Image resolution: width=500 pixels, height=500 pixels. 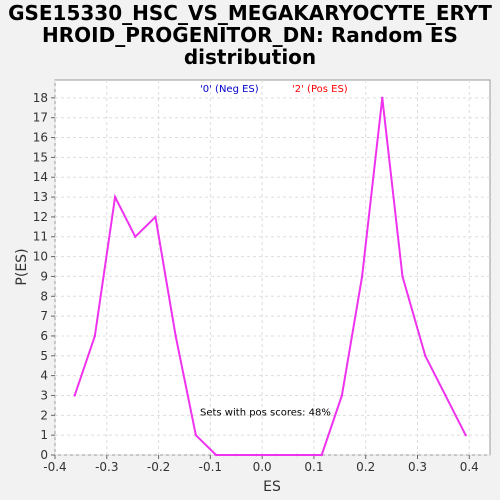 What do you see at coordinates (44, 356) in the screenshot?
I see `y-tick-label: 5` at bounding box center [44, 356].